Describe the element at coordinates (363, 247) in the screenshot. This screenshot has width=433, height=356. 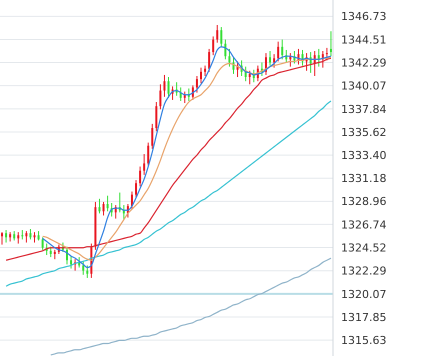
I see `y-tick-label: 1324.52` at that location.